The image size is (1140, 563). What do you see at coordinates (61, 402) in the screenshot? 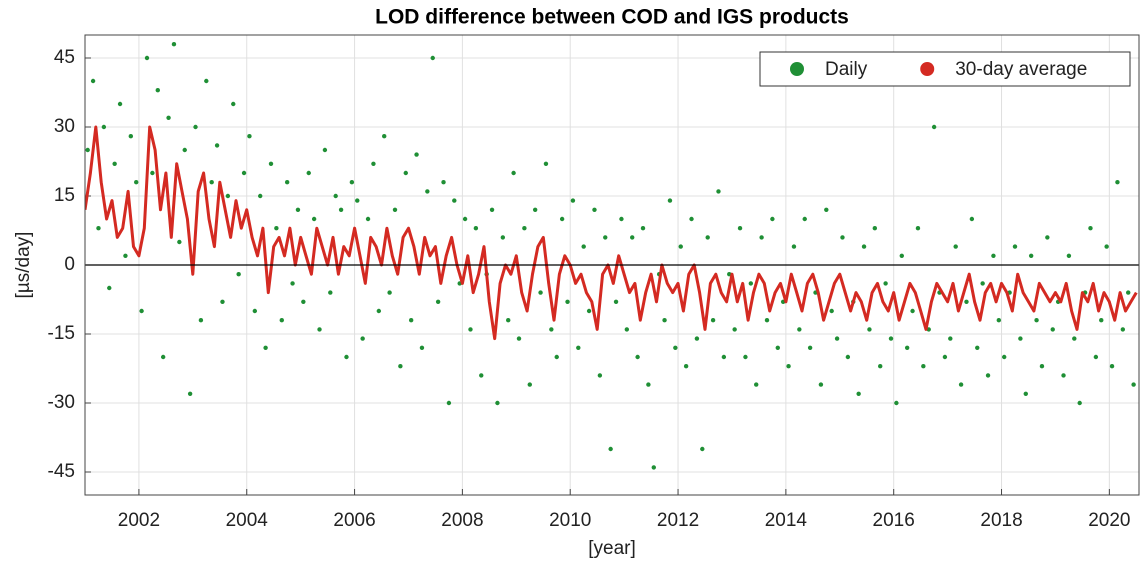
I see `y-tick-label: -30` at bounding box center [61, 402].